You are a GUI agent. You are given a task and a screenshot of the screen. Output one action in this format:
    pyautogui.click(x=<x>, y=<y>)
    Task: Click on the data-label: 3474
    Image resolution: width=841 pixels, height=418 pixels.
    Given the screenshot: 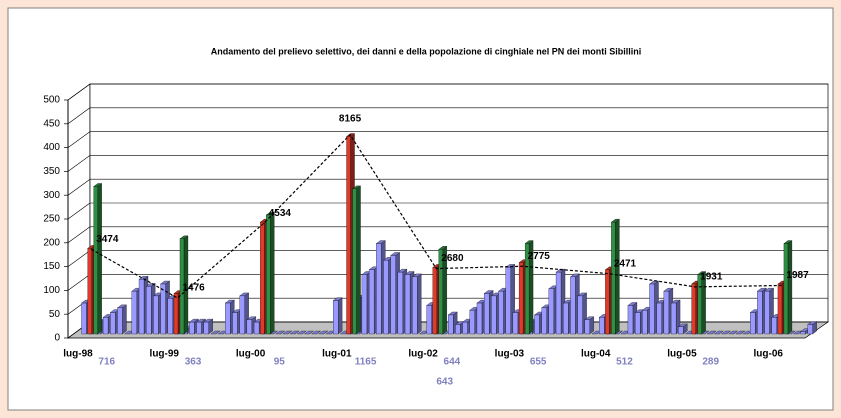 What is the action you would take?
    pyautogui.click(x=107, y=239)
    